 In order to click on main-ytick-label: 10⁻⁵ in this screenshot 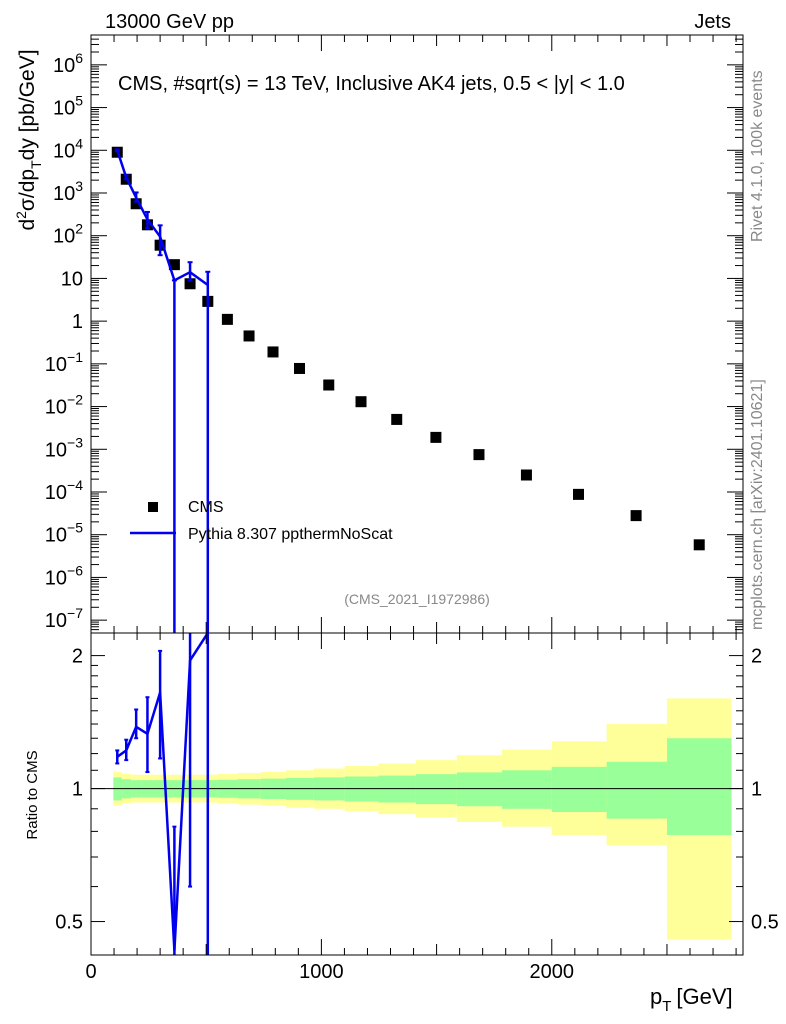, I will do `click(64, 533)`.